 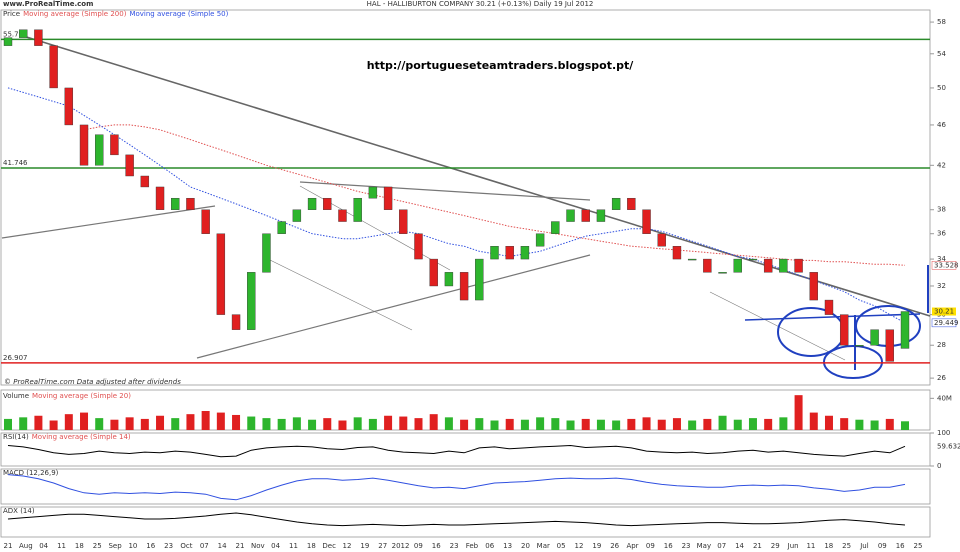 I want to click on y-tick-label: 36, so click(x=941, y=234).